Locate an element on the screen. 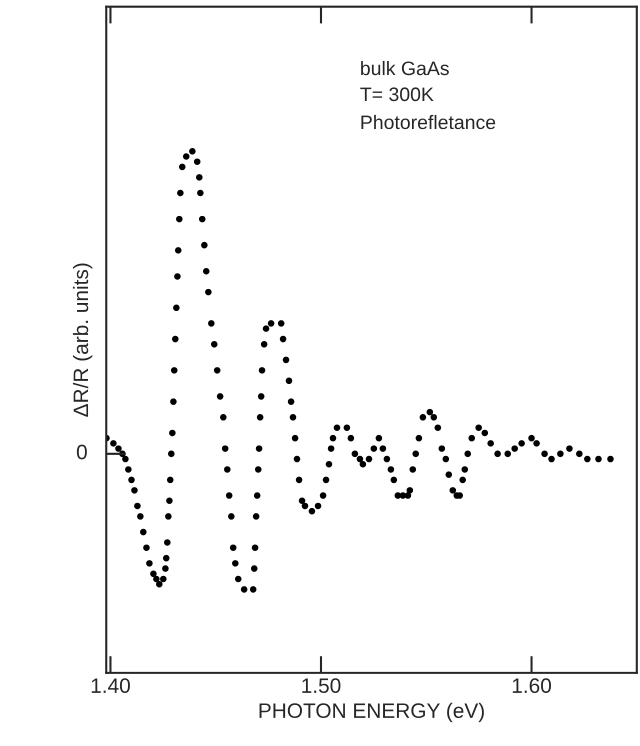  text: bulk GaAs is located at coordinates (405, 68).